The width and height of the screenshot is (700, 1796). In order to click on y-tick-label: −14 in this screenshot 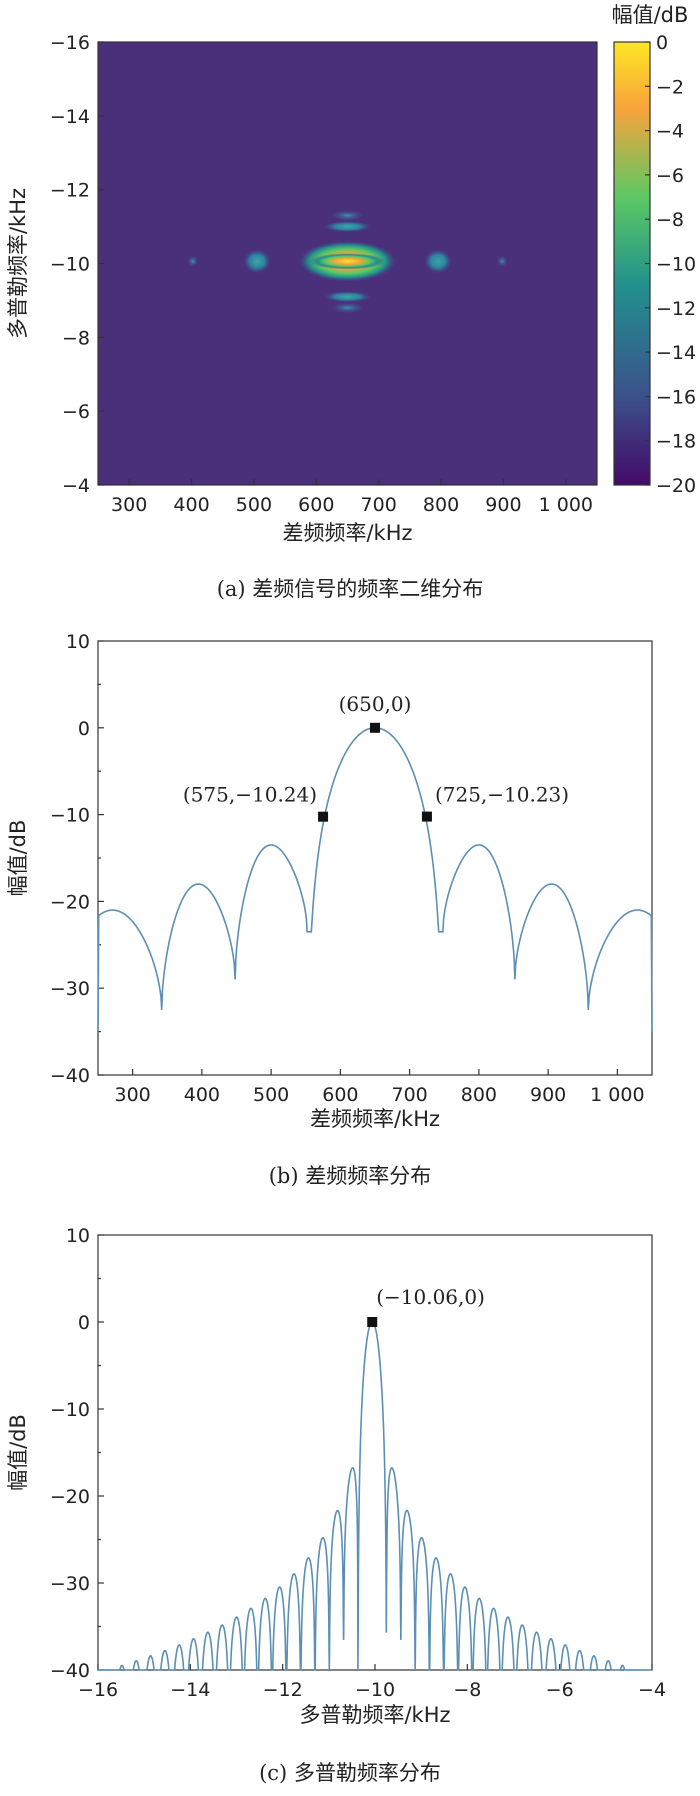, I will do `click(70, 117)`.